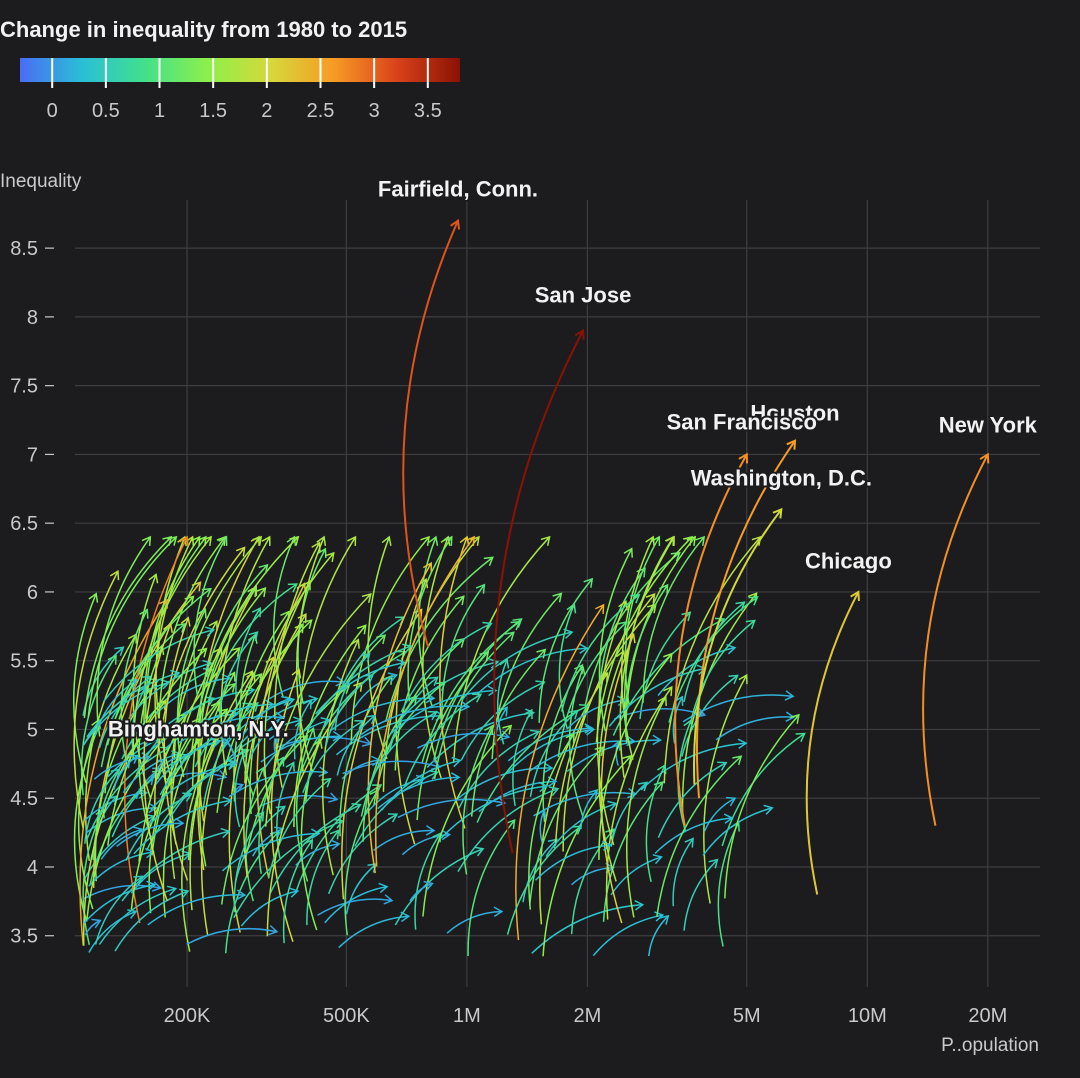 The image size is (1080, 1078). What do you see at coordinates (24, 524) in the screenshot?
I see `y-tick-label: 6.5` at bounding box center [24, 524].